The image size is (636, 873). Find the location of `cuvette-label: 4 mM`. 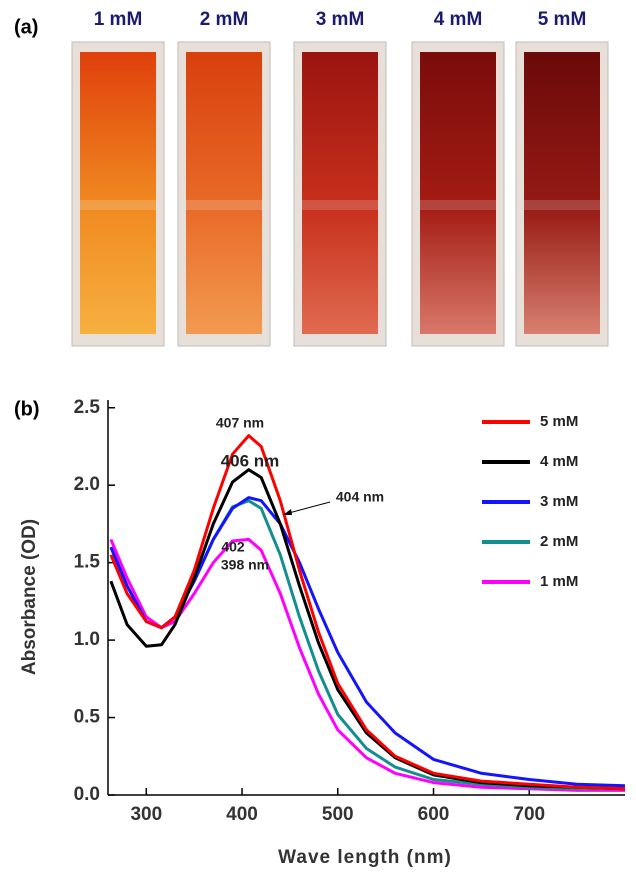

cuvette-label: 4 mM is located at coordinates (458, 19).